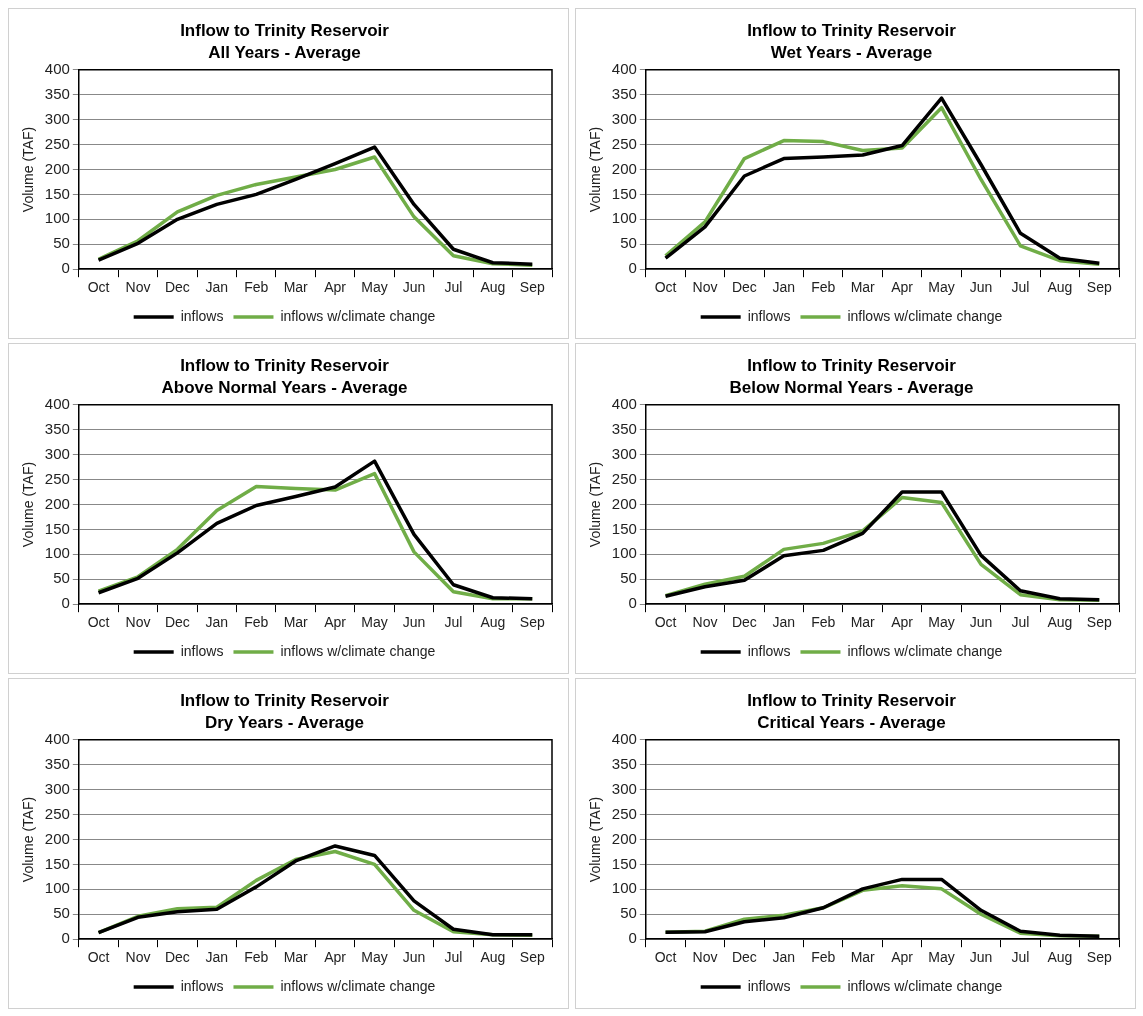 This screenshot has height=1016, width=1143. Describe the element at coordinates (57, 553) in the screenshot. I see `y-tick-label: 100` at that location.